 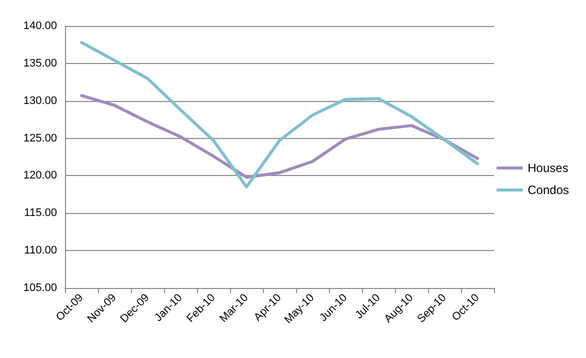 I want to click on y-tick-label: 115.00, so click(x=40, y=213).